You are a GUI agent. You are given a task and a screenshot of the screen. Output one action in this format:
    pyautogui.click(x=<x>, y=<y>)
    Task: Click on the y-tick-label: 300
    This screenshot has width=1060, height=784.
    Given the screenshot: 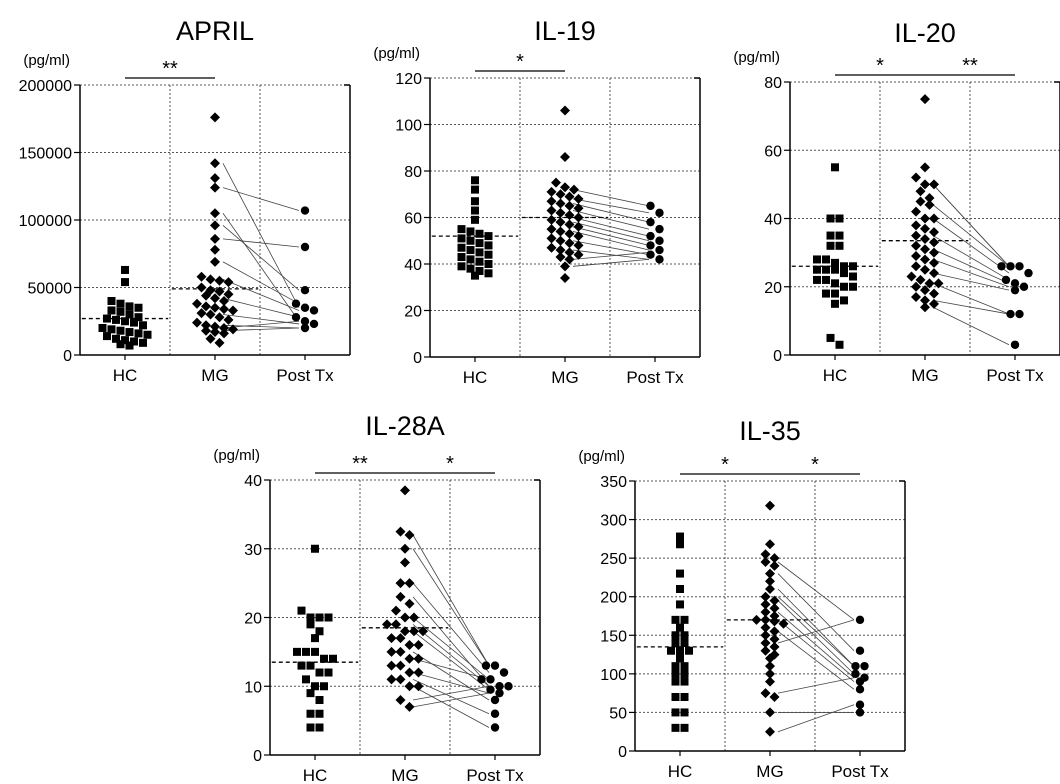 What is the action you would take?
    pyautogui.click(x=613, y=521)
    